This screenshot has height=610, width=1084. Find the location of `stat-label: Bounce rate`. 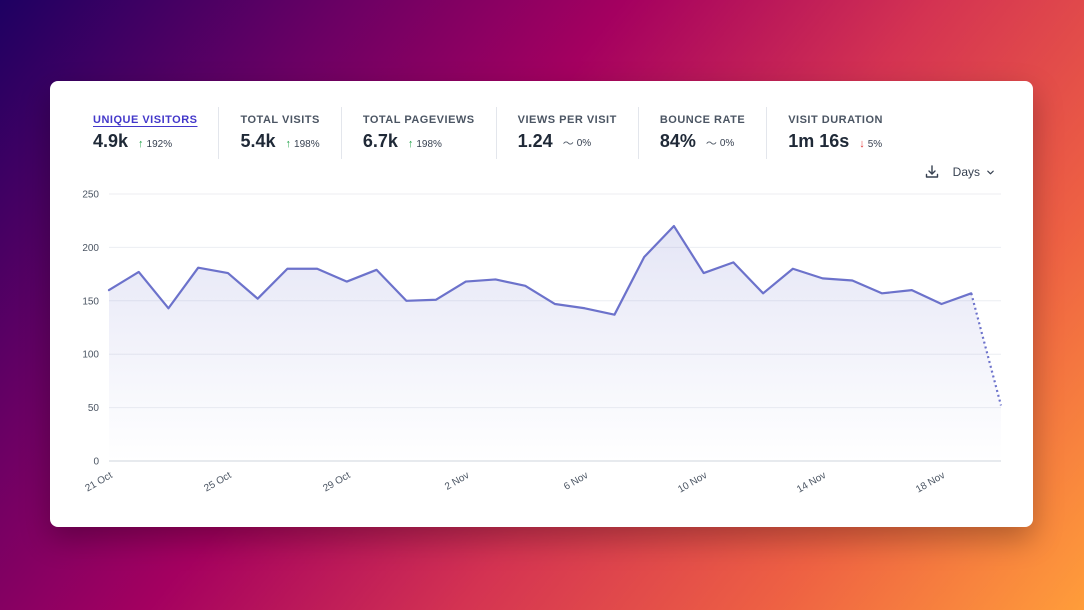

stat-label: Bounce rate is located at coordinates (702, 120).